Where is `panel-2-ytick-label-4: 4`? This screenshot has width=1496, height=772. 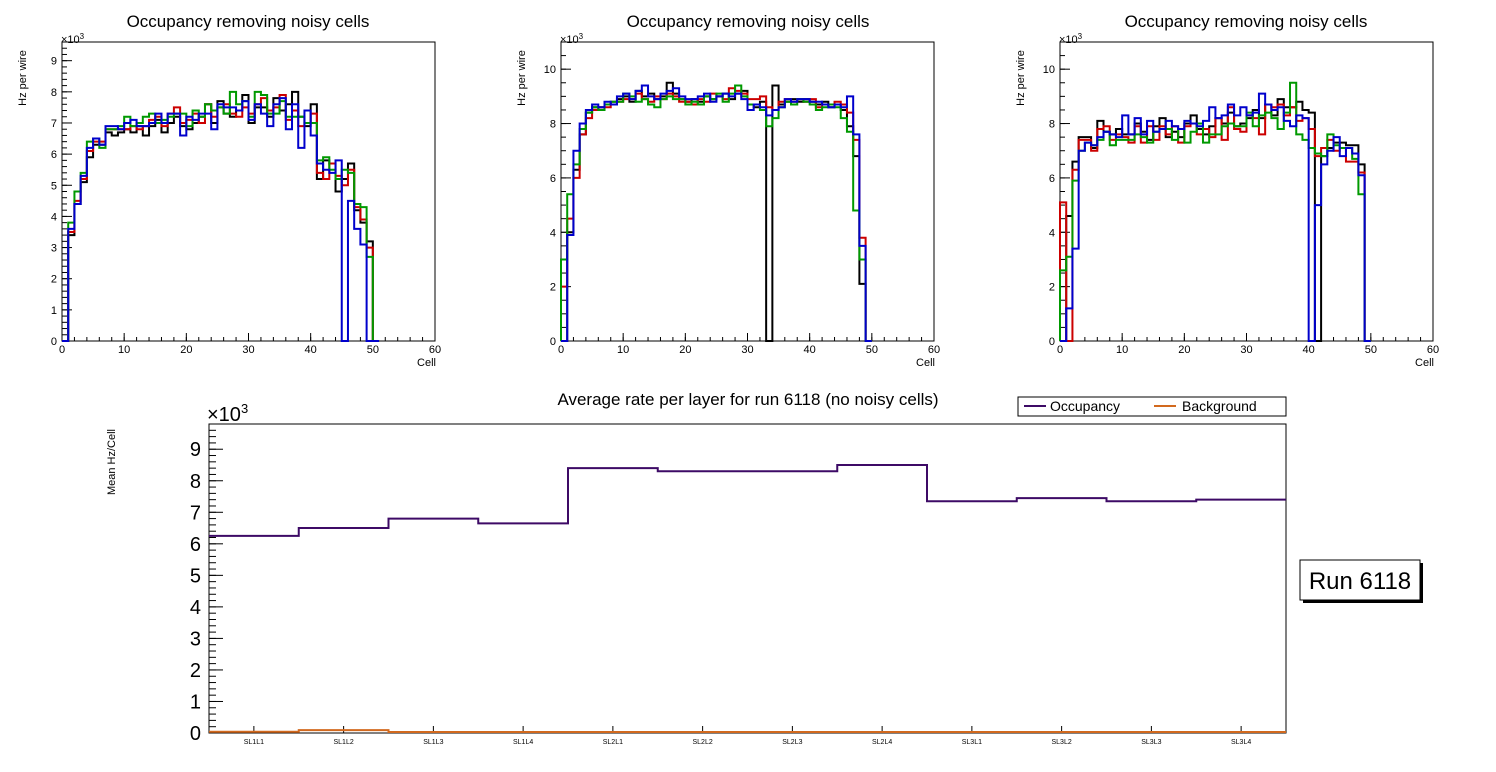
panel-2-ytick-label-4: 4 is located at coordinates (553, 233).